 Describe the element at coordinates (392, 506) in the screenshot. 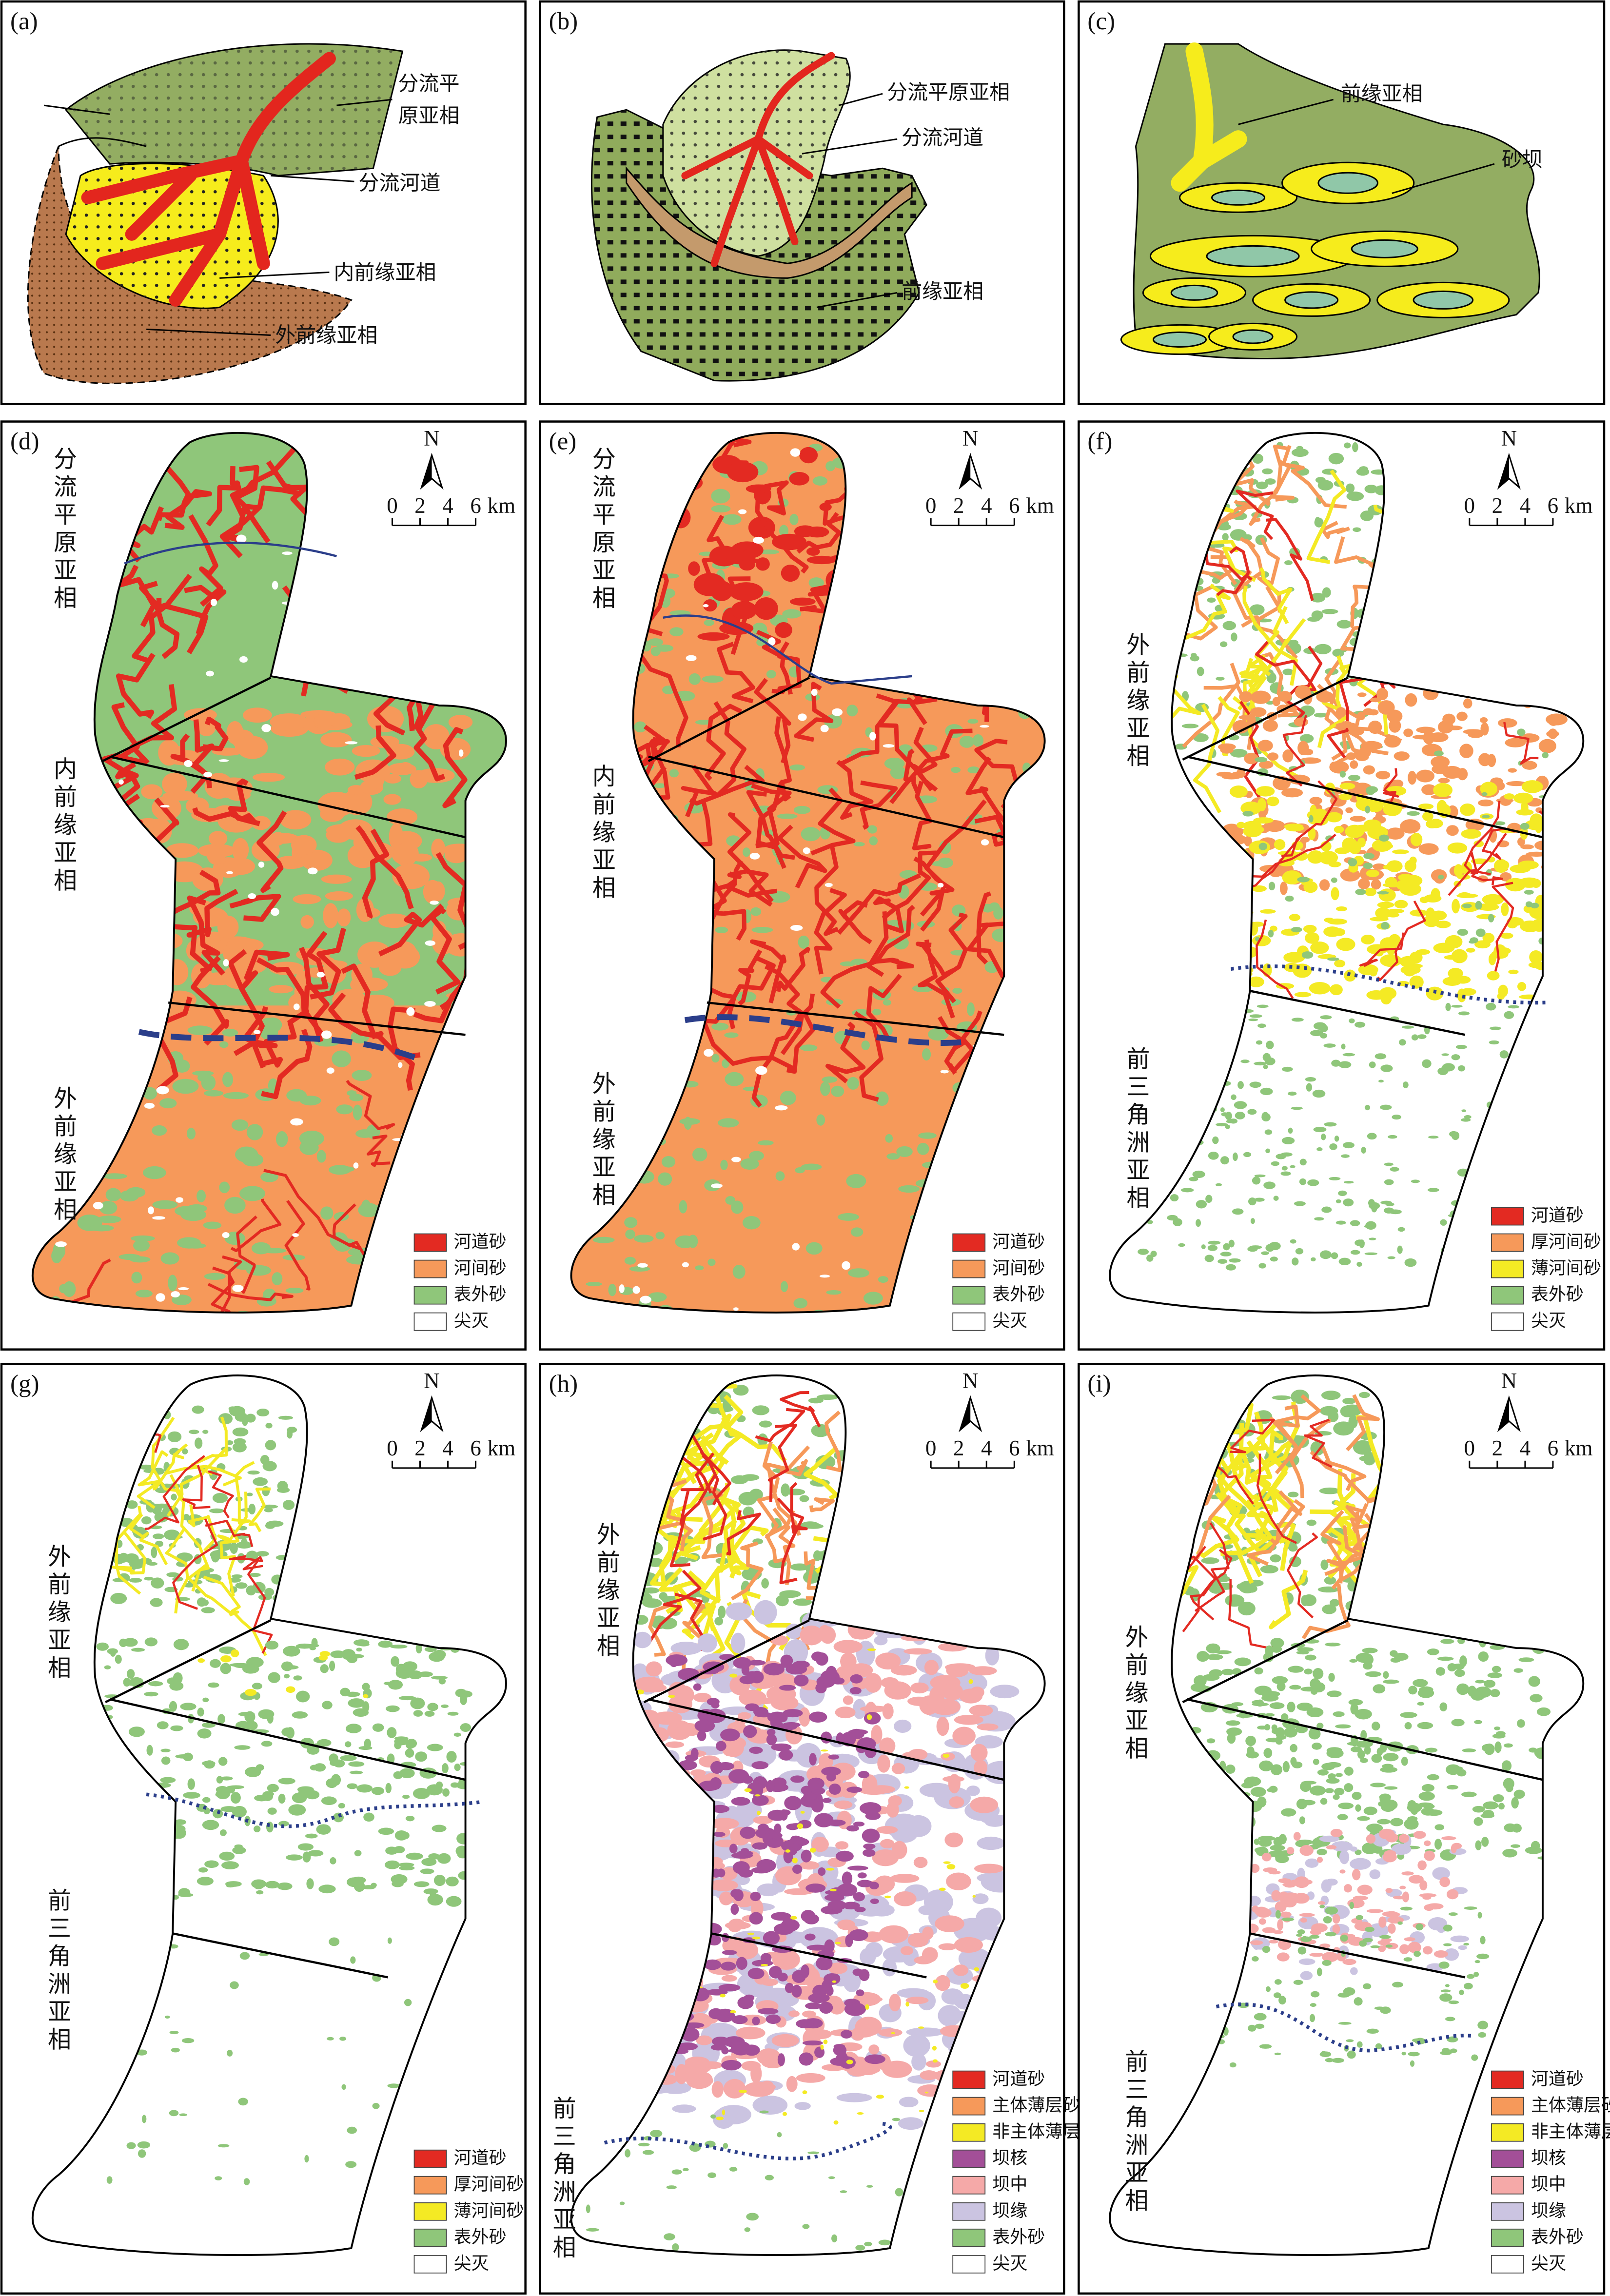

I see `scale-tick-label: 0` at that location.